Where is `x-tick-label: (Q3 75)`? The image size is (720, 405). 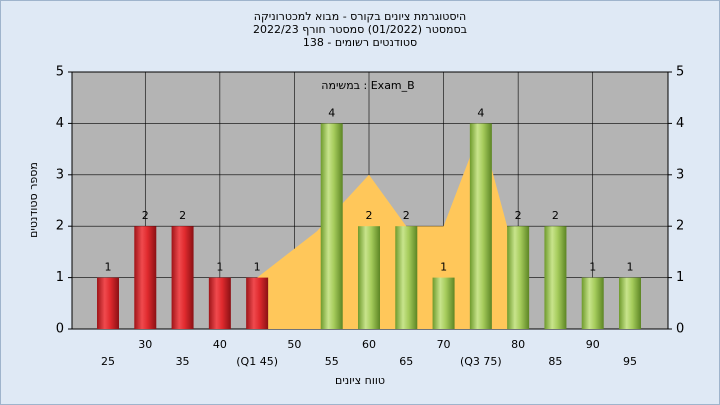 x-tick-label: (Q3 75) is located at coordinates (481, 361).